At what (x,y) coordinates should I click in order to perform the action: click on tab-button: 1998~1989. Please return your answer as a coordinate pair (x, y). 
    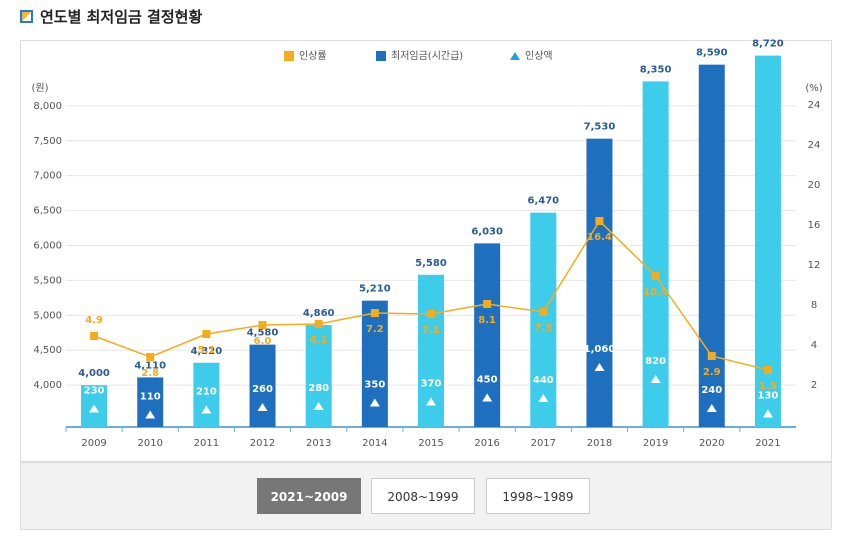
    Looking at the image, I should click on (538, 496).